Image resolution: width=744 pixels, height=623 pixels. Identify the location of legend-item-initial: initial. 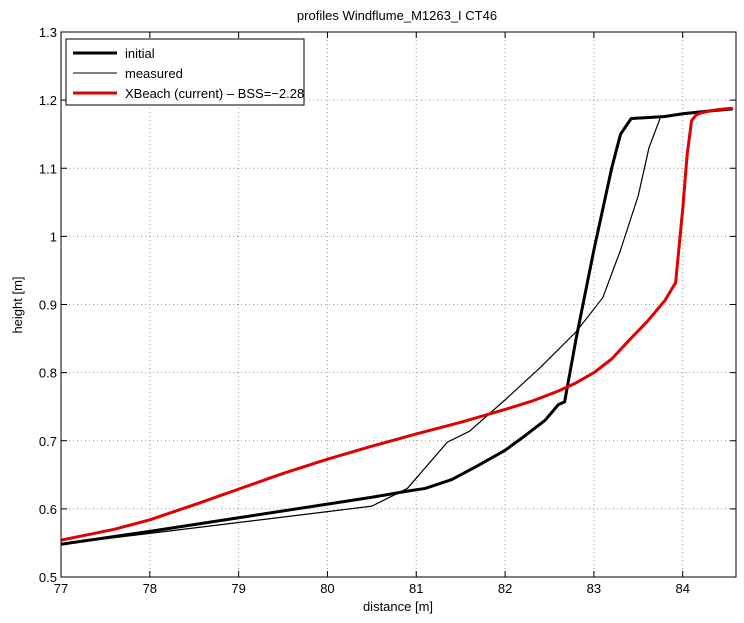
(114, 53).